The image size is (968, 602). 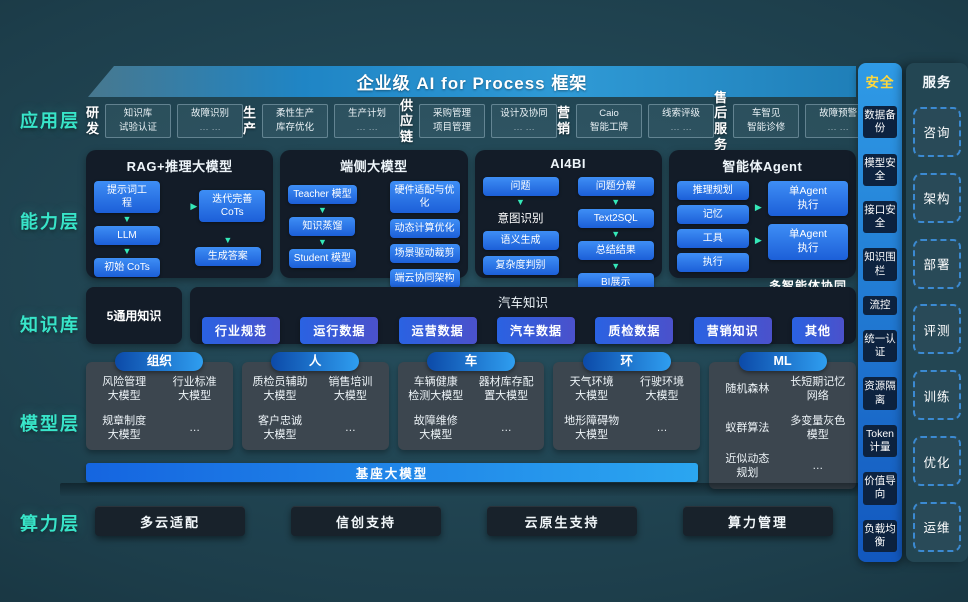 I want to click on model-item: 风险管理 大模型, so click(x=124, y=389).